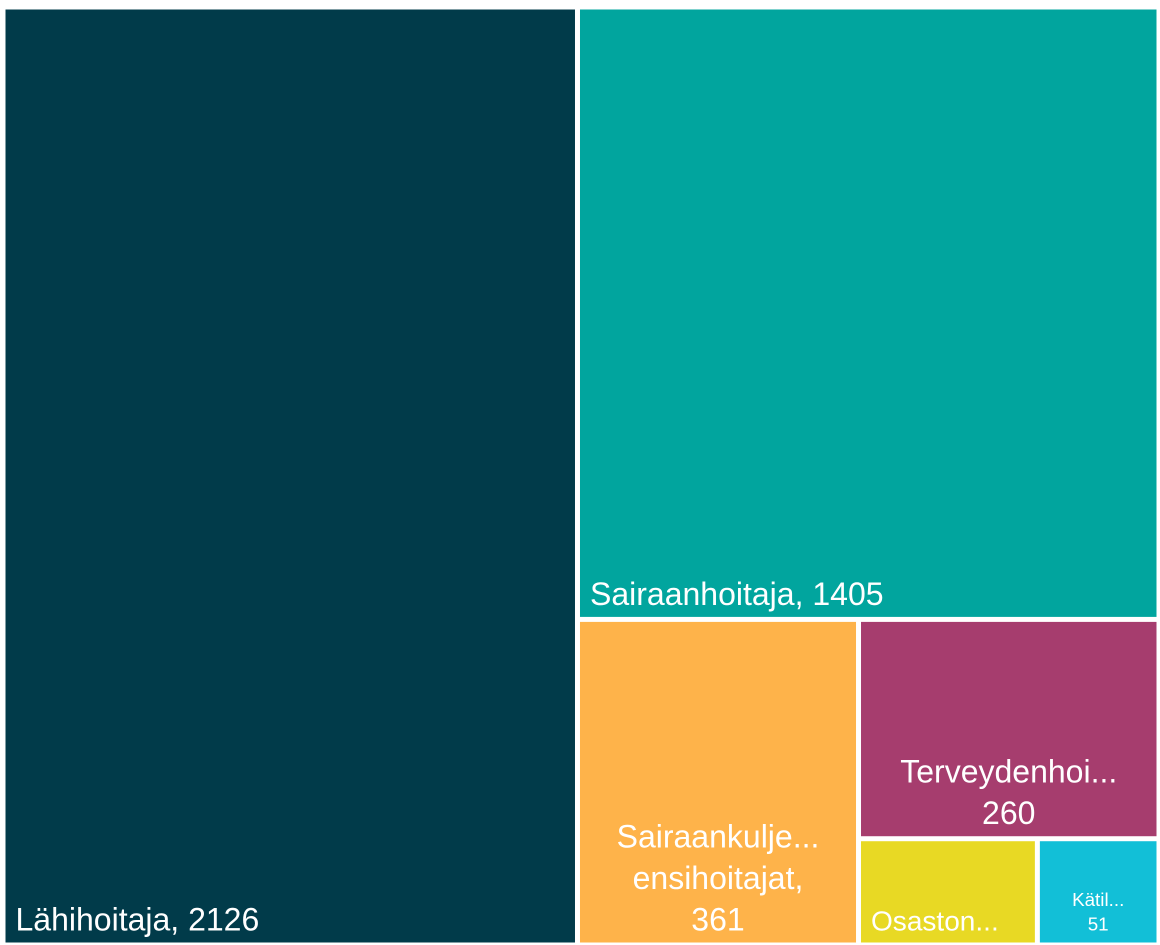 The width and height of the screenshot is (1160, 945). Describe the element at coordinates (737, 594) in the screenshot. I see `tile-label: Sairaanhoitaja, 1405` at that location.